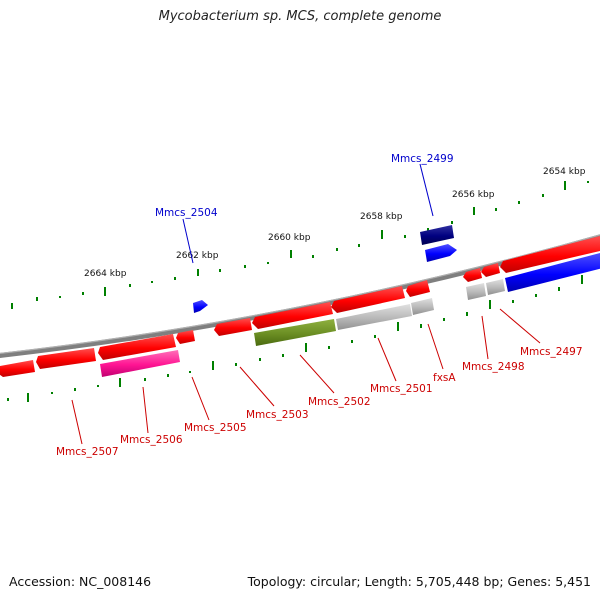  Describe the element at coordinates (437, 235) in the screenshot. I see `gene-mmcs-2499-navy` at that location.